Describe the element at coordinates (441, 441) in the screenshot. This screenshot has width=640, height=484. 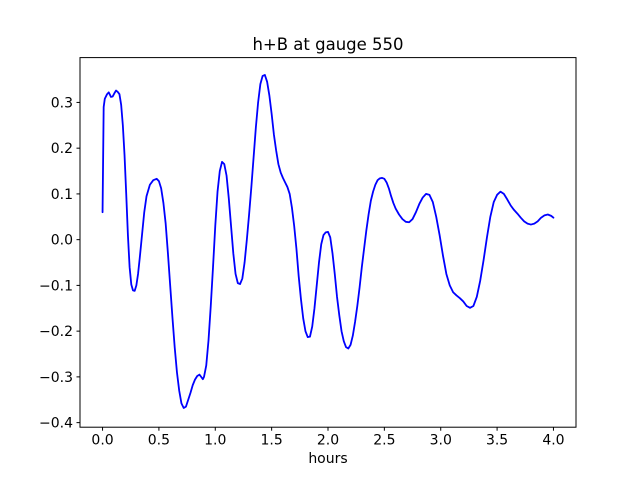
I see `x-tick-label: 3.0` at that location.